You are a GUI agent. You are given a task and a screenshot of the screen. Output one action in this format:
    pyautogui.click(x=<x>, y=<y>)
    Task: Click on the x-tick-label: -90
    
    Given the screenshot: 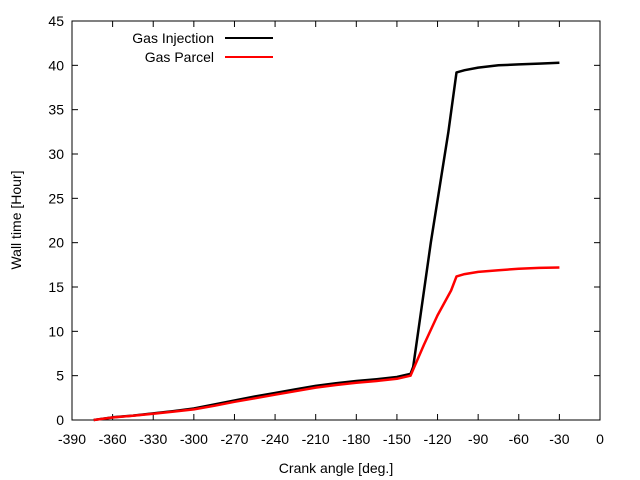 What is the action you would take?
    pyautogui.click(x=478, y=439)
    